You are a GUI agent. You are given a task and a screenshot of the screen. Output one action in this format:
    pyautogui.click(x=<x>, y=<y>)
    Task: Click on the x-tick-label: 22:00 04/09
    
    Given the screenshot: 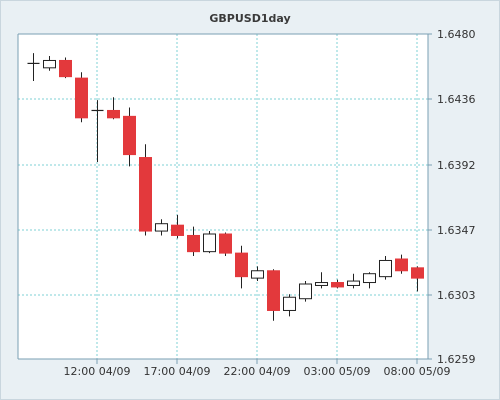 What is the action you would take?
    pyautogui.click(x=257, y=371)
    